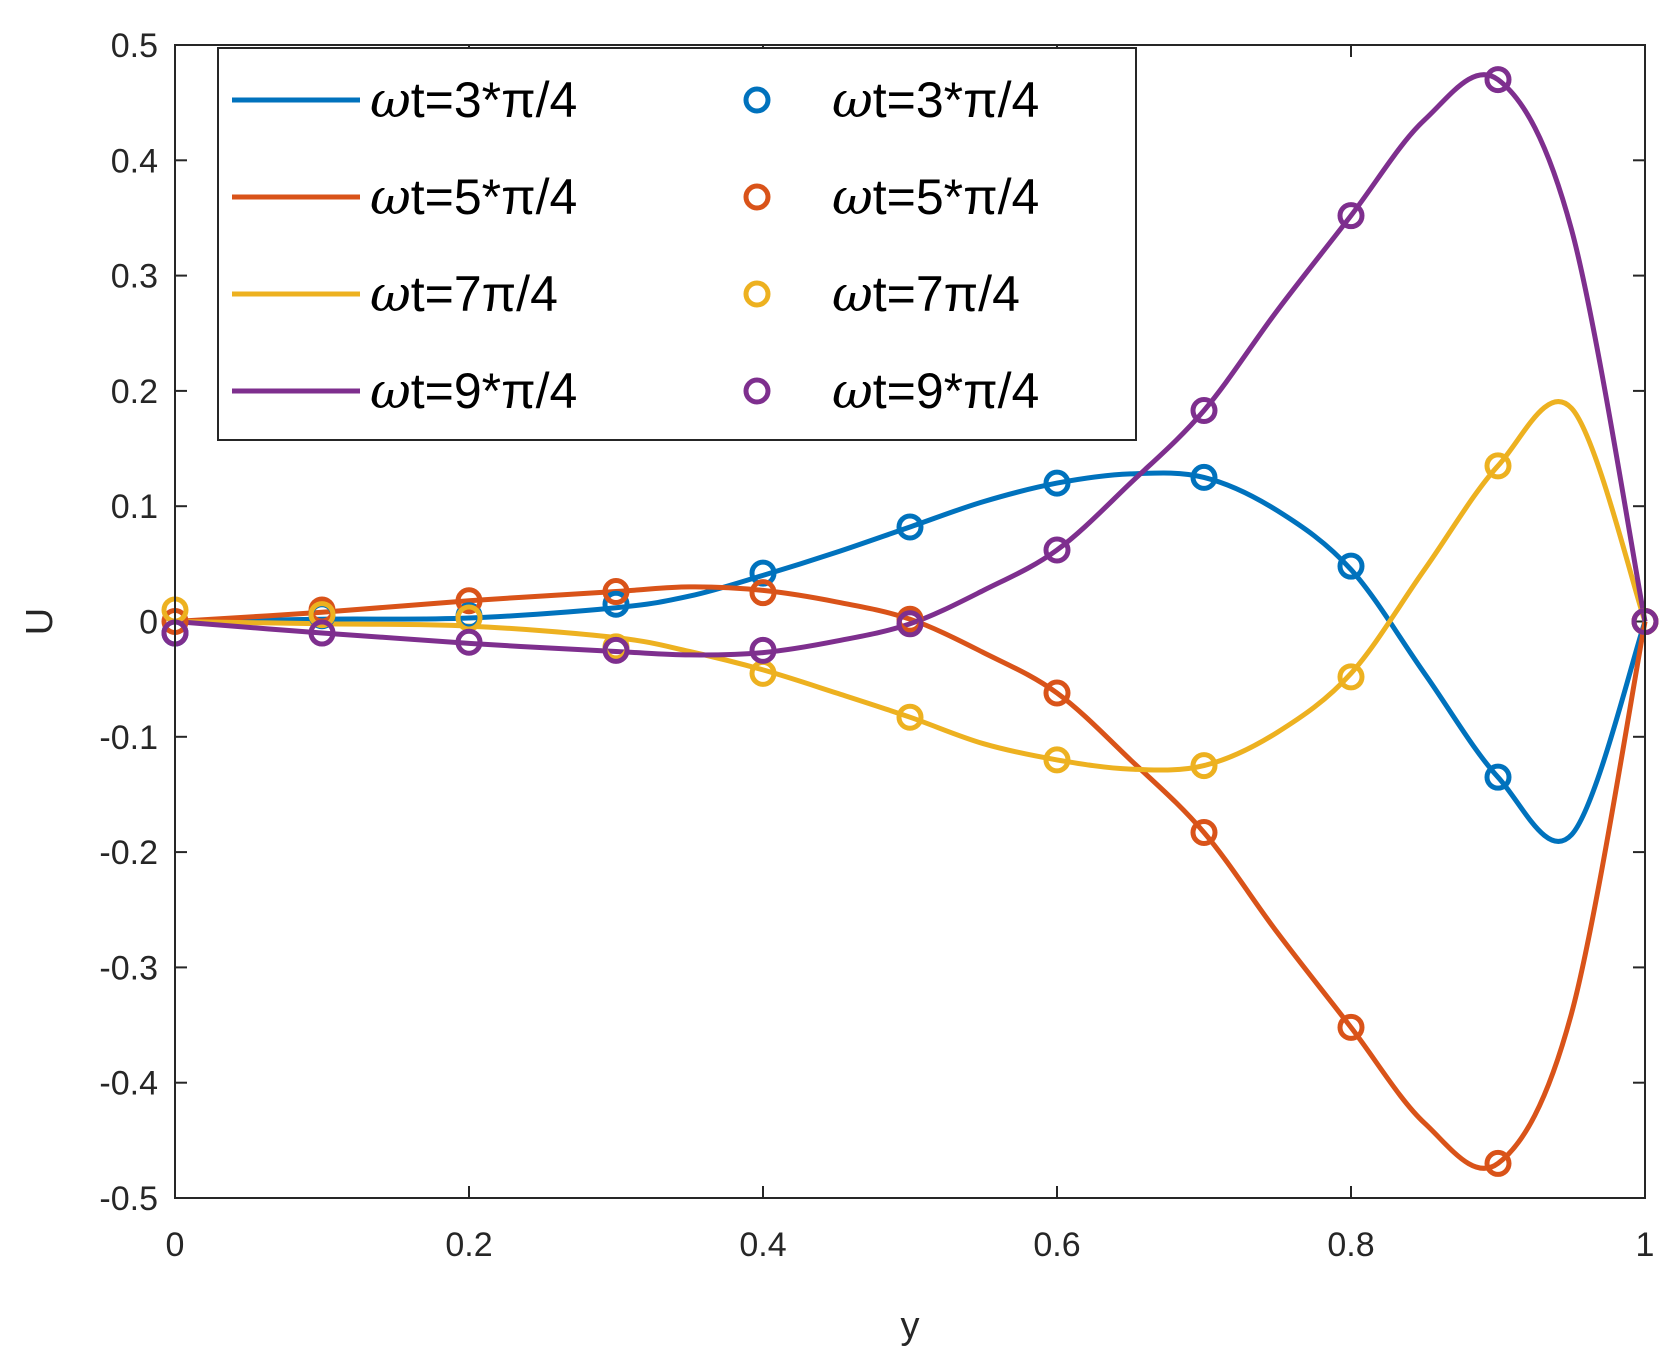 This screenshot has height=1361, width=1678. I want to click on y-tick-label: 0, so click(148, 623).